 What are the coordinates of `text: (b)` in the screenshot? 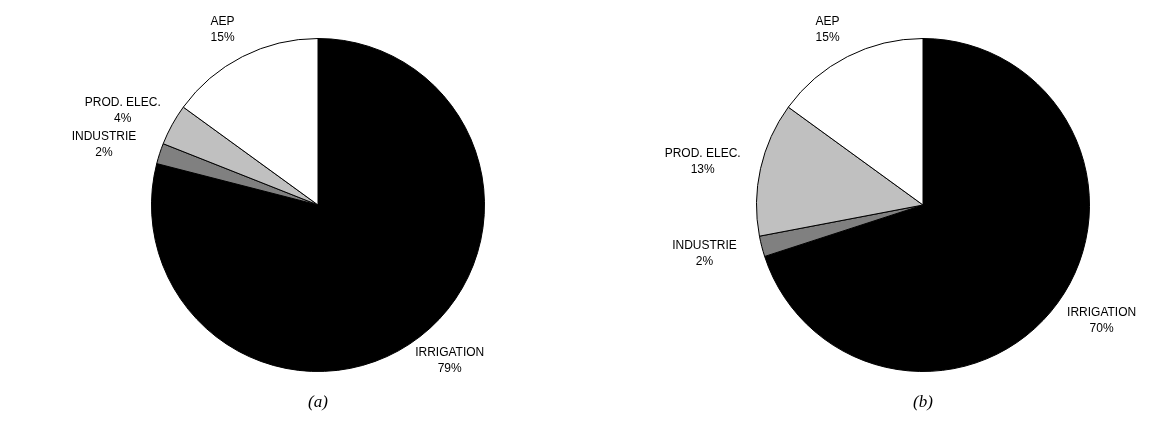 It's located at (923, 402).